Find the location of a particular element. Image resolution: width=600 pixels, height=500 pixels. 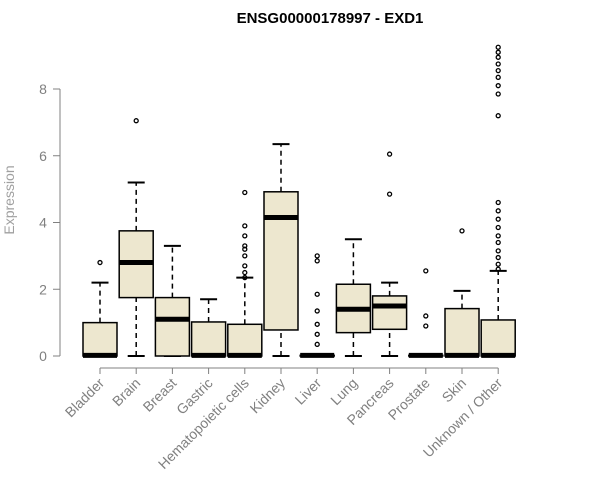

box-skin is located at coordinates (462, 293).